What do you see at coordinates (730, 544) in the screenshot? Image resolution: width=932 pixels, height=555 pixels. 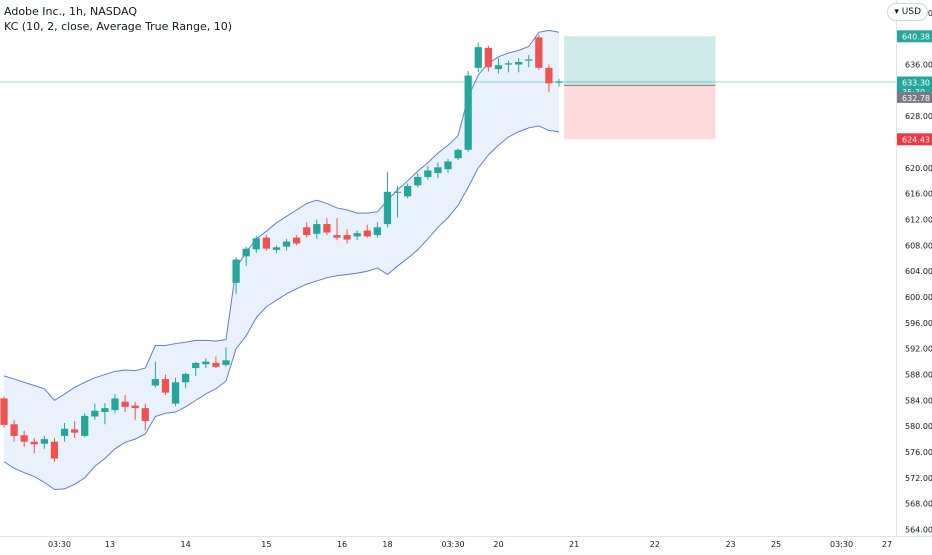 I see `time-tick-label: 23` at bounding box center [730, 544].